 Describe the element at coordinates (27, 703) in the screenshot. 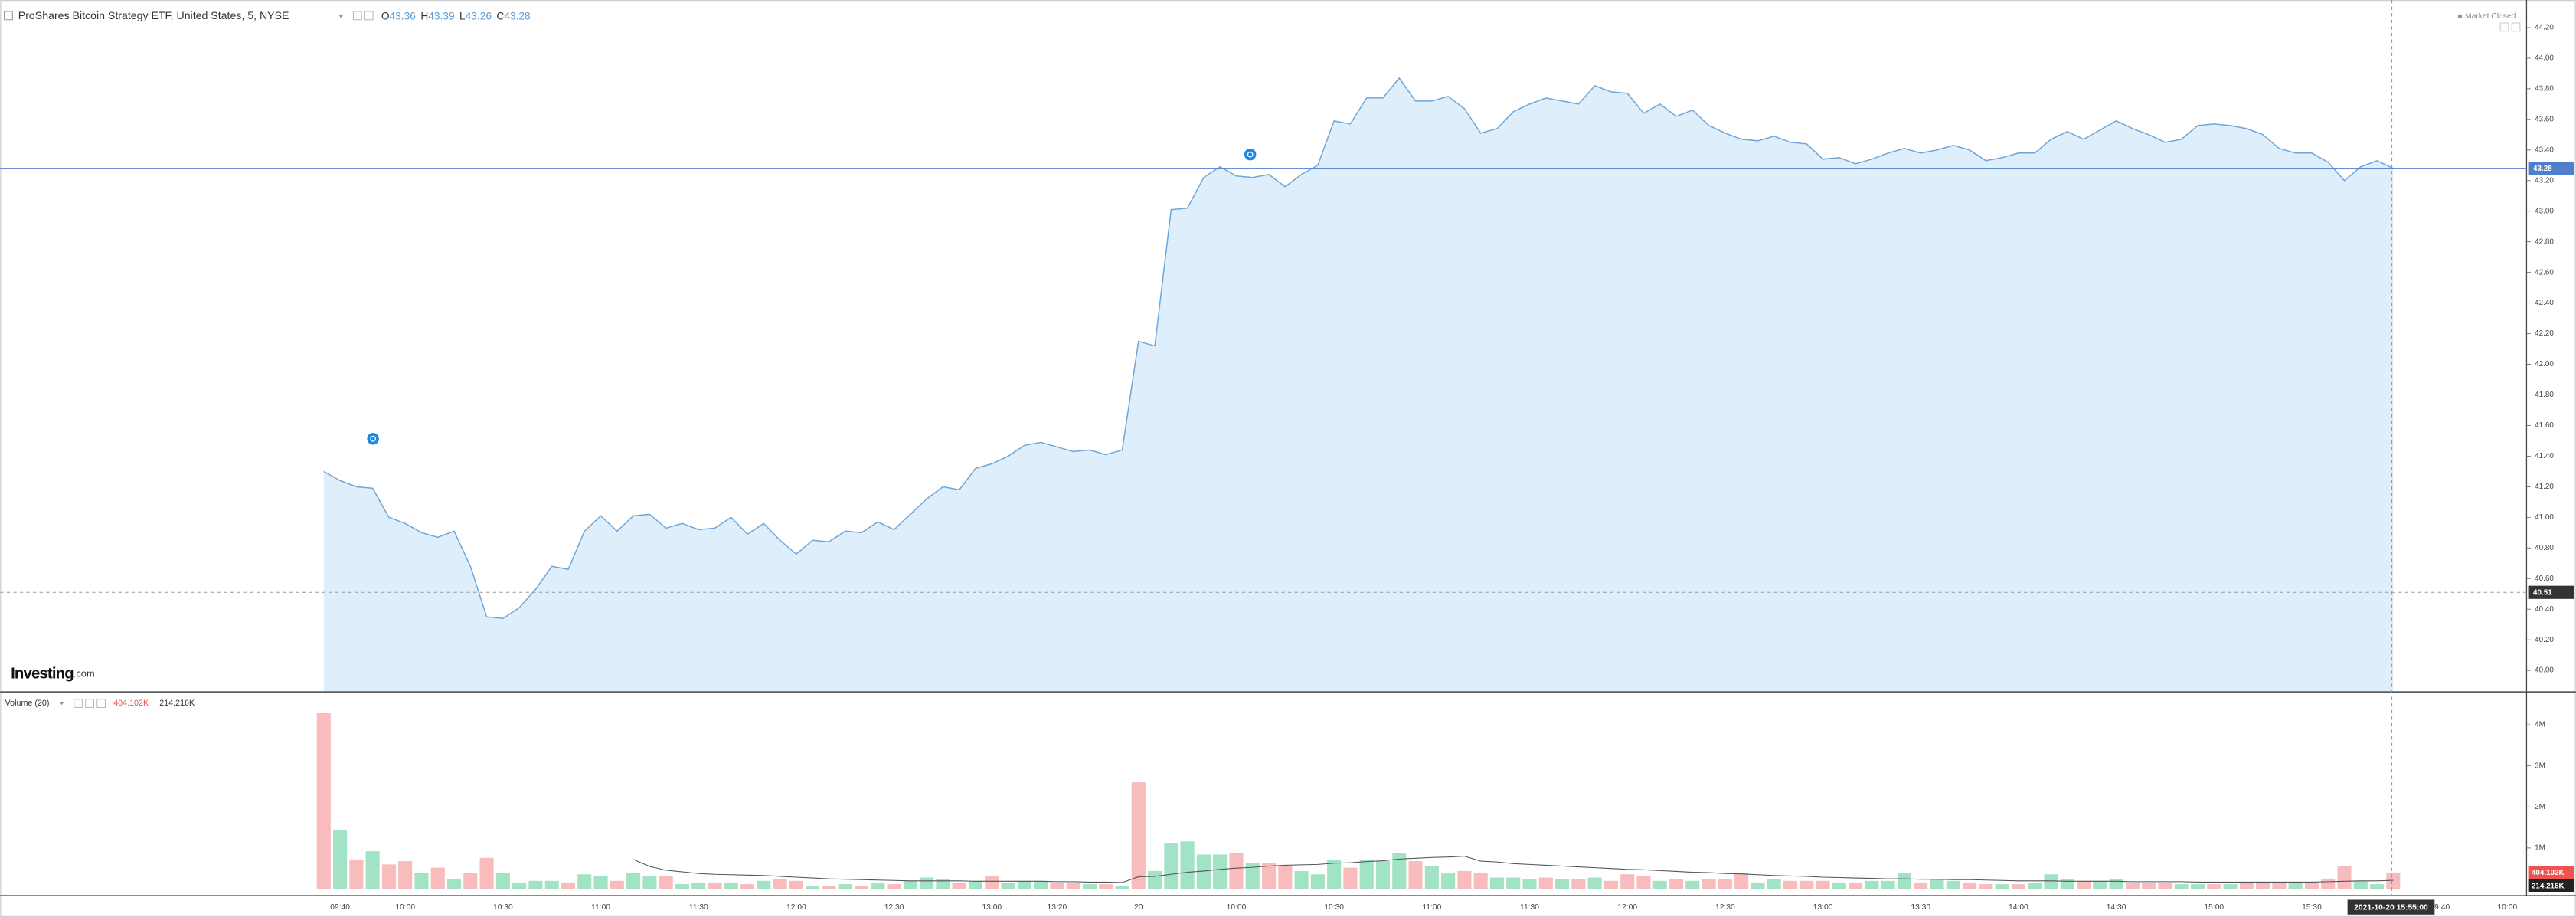

I see `volume-title: Volume (20)` at that location.